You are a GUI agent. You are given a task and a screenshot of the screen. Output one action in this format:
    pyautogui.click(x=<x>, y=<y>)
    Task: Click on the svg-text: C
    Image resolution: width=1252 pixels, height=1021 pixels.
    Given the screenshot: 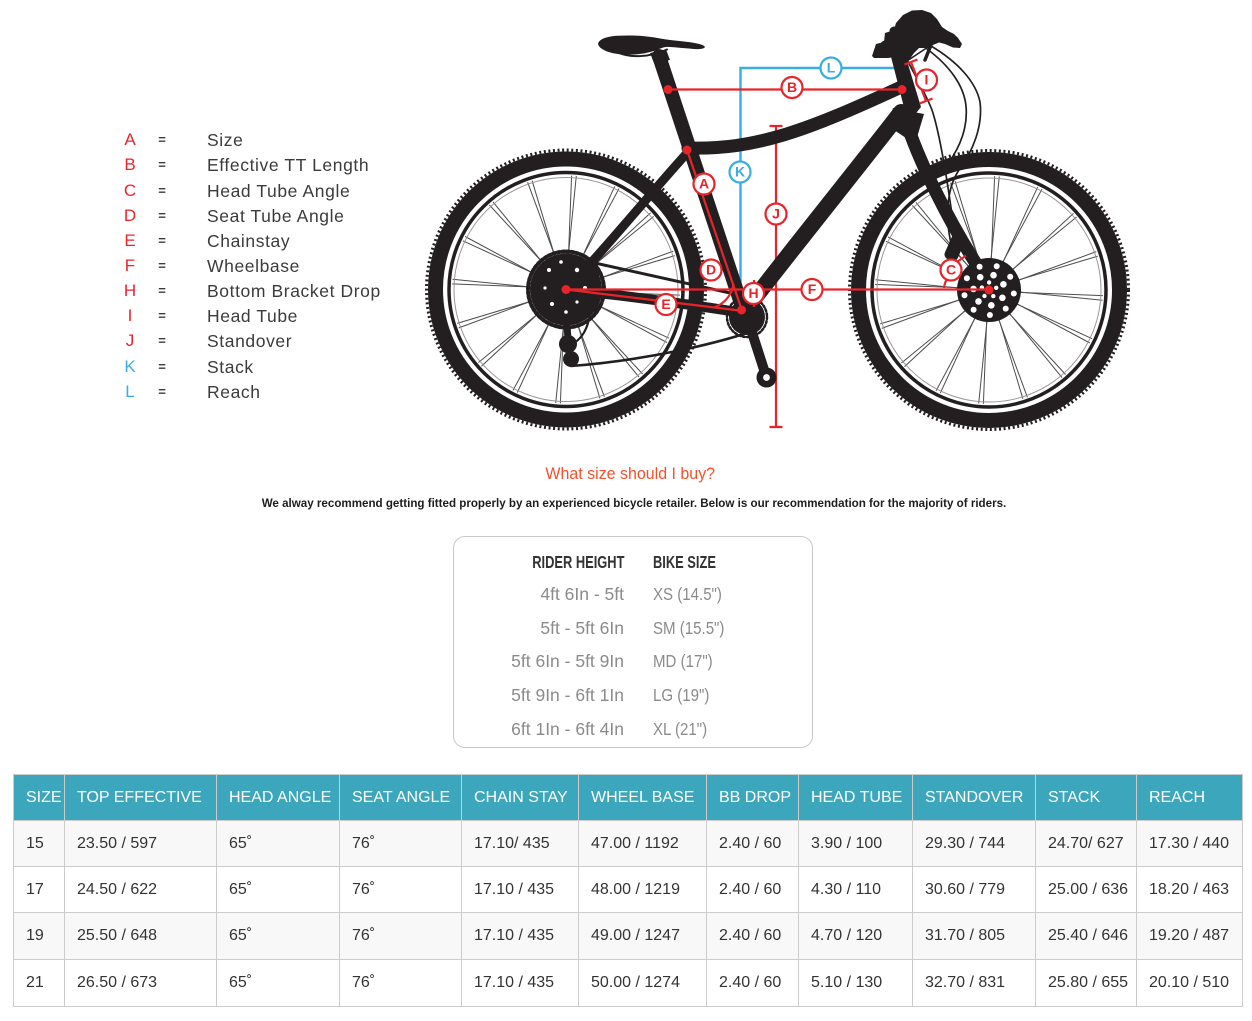 What is the action you would take?
    pyautogui.click(x=951, y=270)
    